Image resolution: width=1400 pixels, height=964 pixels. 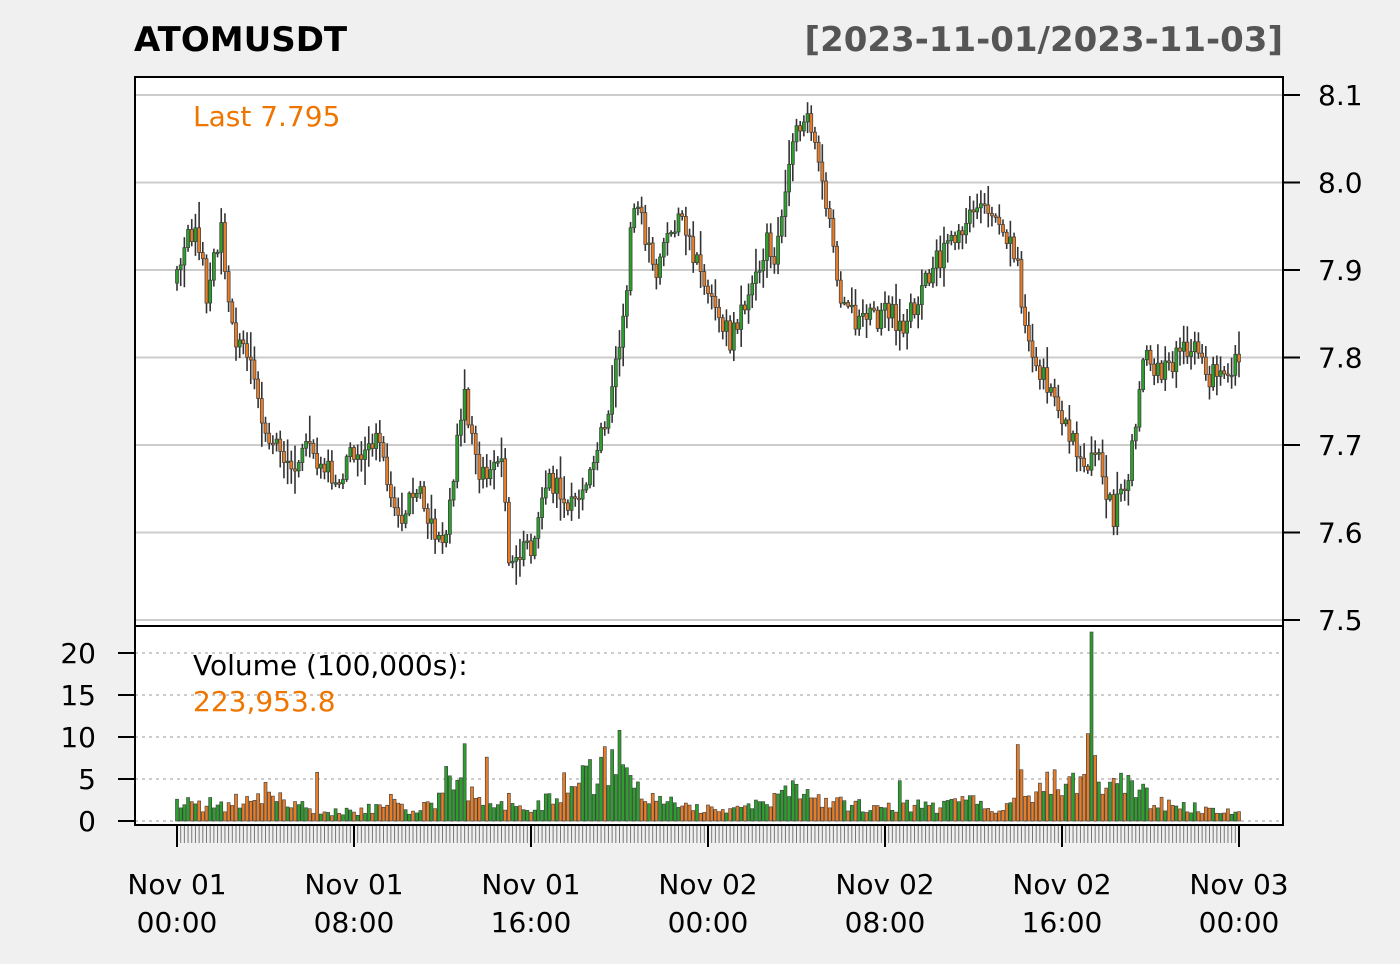 I want to click on volume-tick-label: 20, so click(x=78, y=653).